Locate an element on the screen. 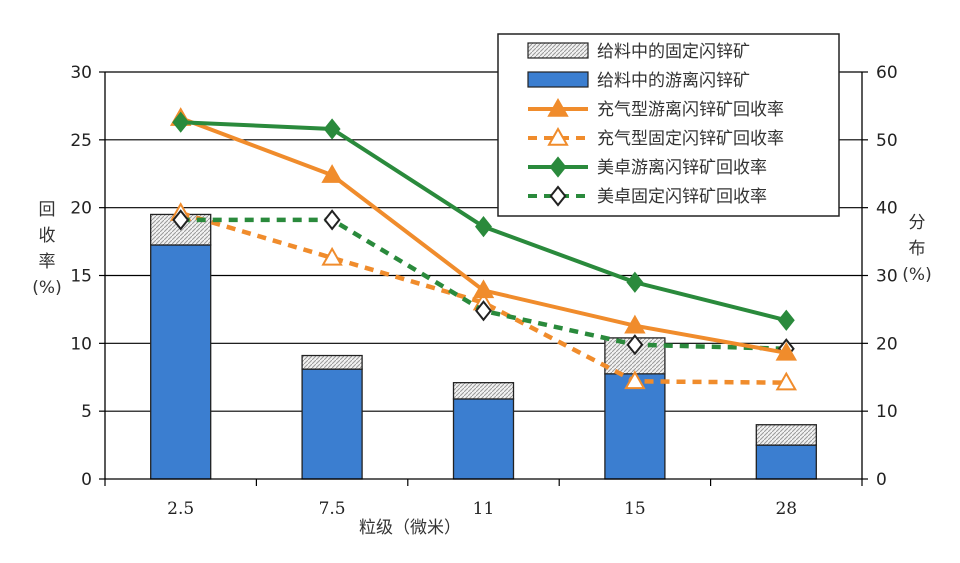 Image resolution: width=960 pixels, height=563 pixels. y-left-tick-label: 20 is located at coordinates (81, 209).